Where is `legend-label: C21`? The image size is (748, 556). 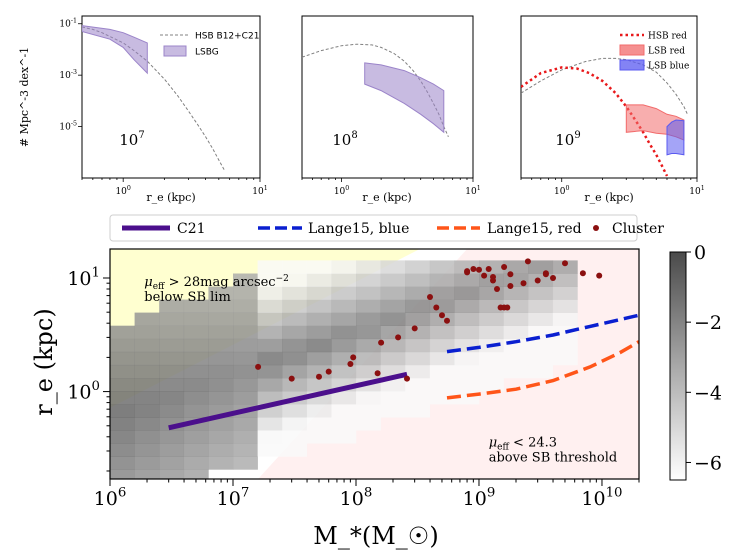 legend-label: C21 is located at coordinates (191, 229).